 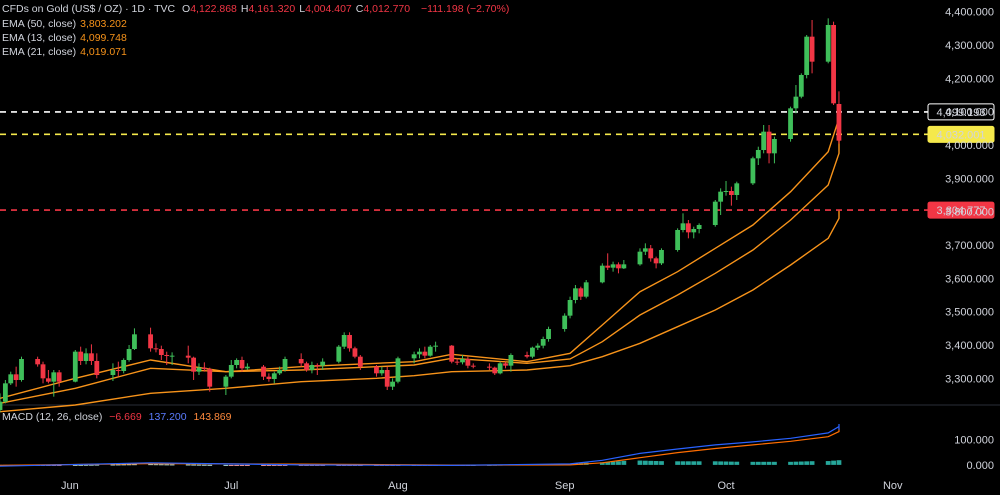 I want to click on y-tick-label: 4,400.000, so click(x=969, y=13).